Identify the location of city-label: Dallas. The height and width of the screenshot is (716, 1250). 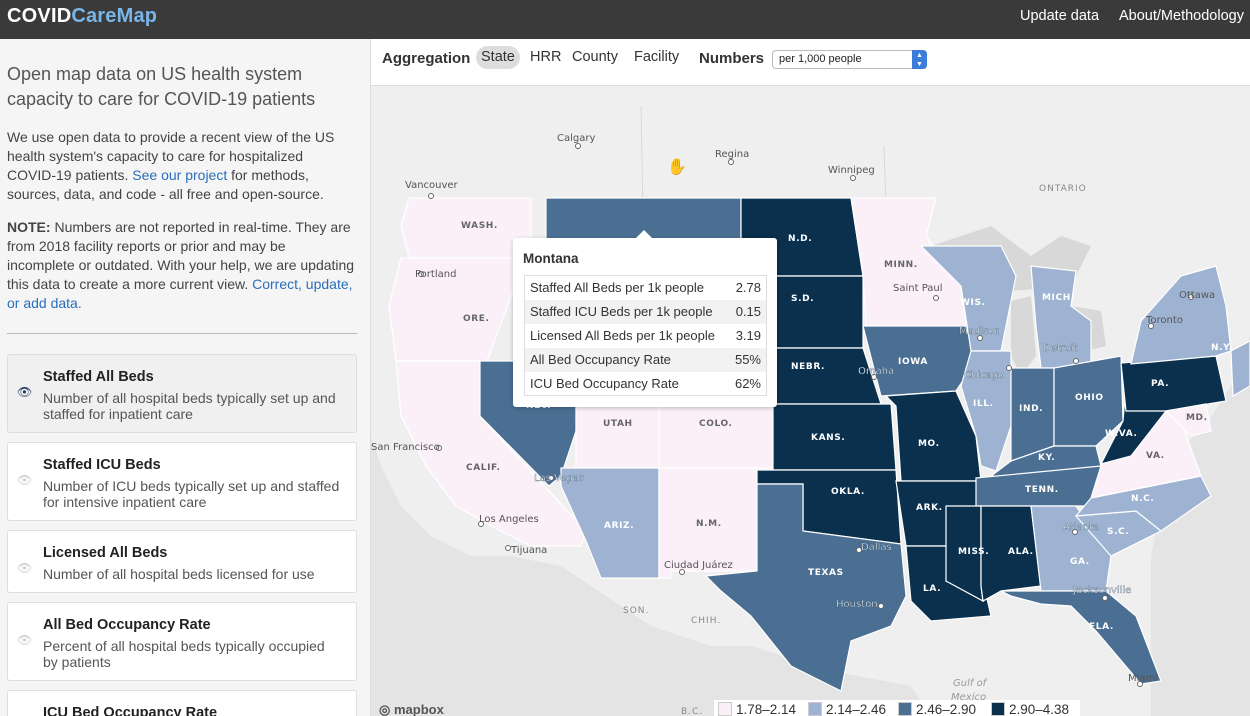
(876, 547).